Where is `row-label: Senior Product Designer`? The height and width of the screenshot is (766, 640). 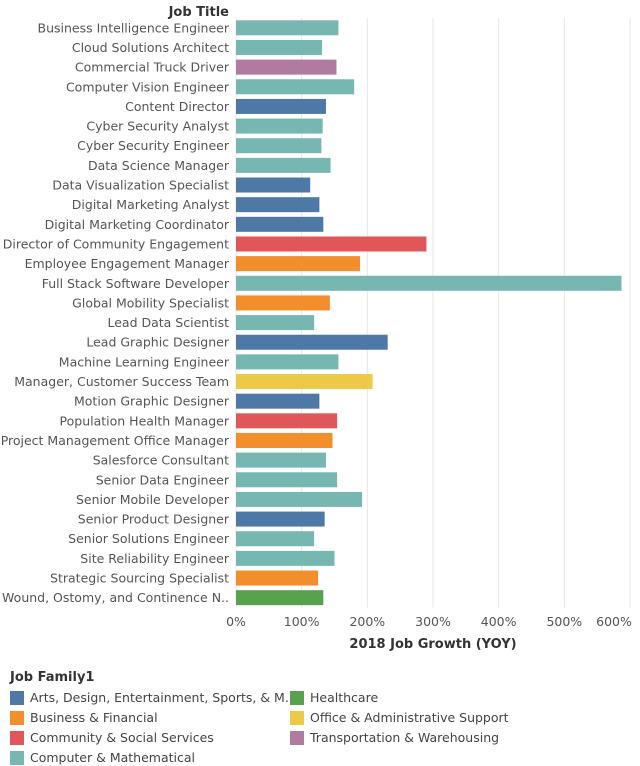 row-label: Senior Product Designer is located at coordinates (154, 519).